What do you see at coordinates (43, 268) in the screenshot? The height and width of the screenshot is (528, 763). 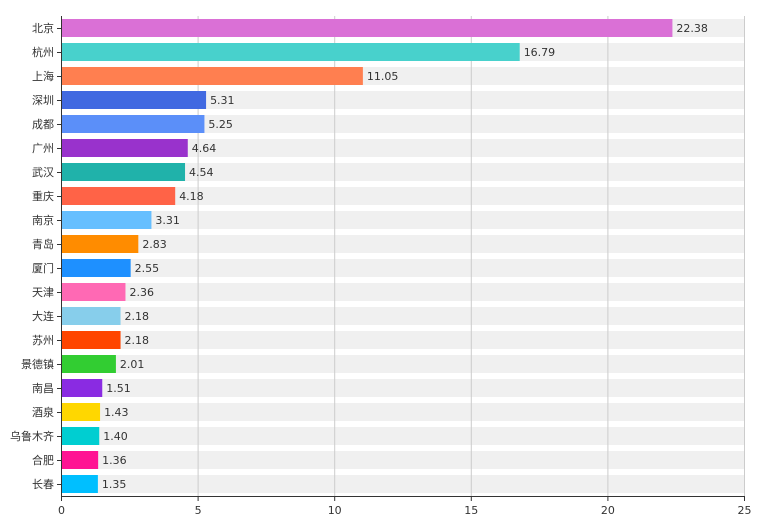 I see `category-label: 厦门` at bounding box center [43, 268].